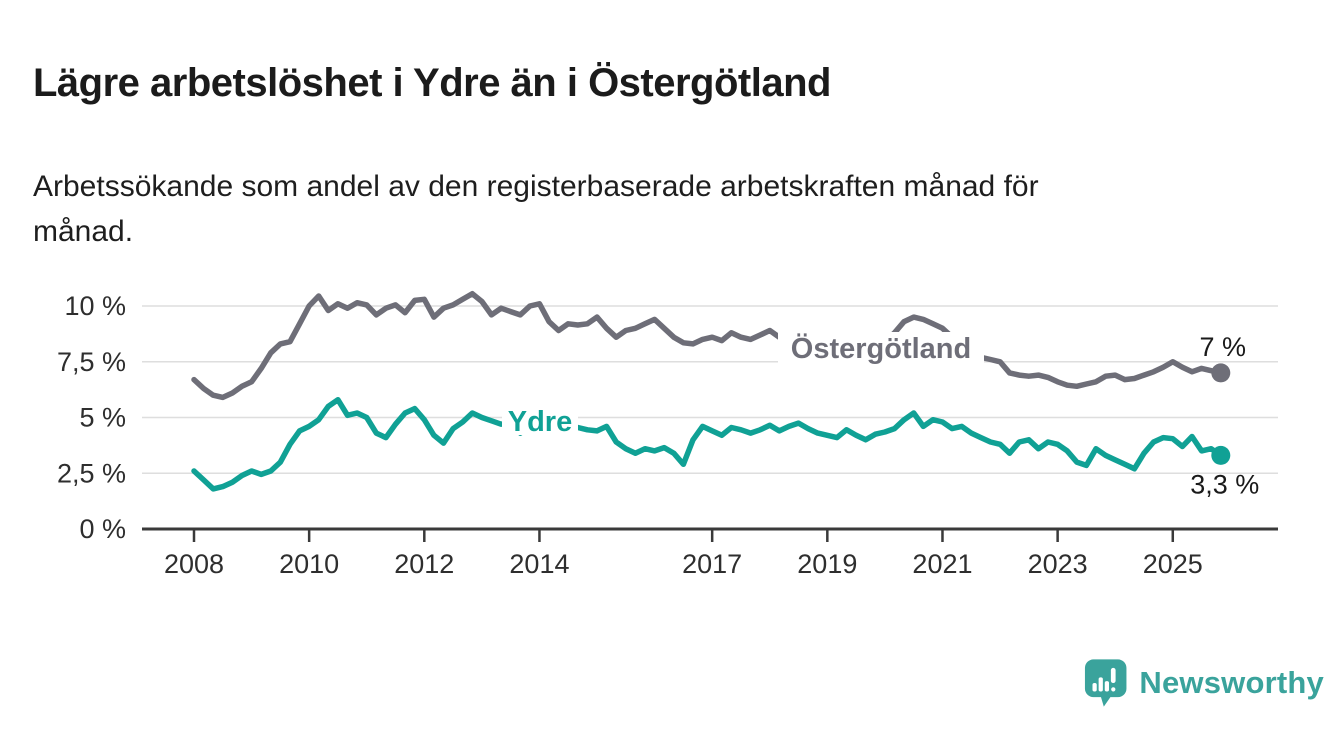  I want to click on series-line-ydre, so click(707, 444).